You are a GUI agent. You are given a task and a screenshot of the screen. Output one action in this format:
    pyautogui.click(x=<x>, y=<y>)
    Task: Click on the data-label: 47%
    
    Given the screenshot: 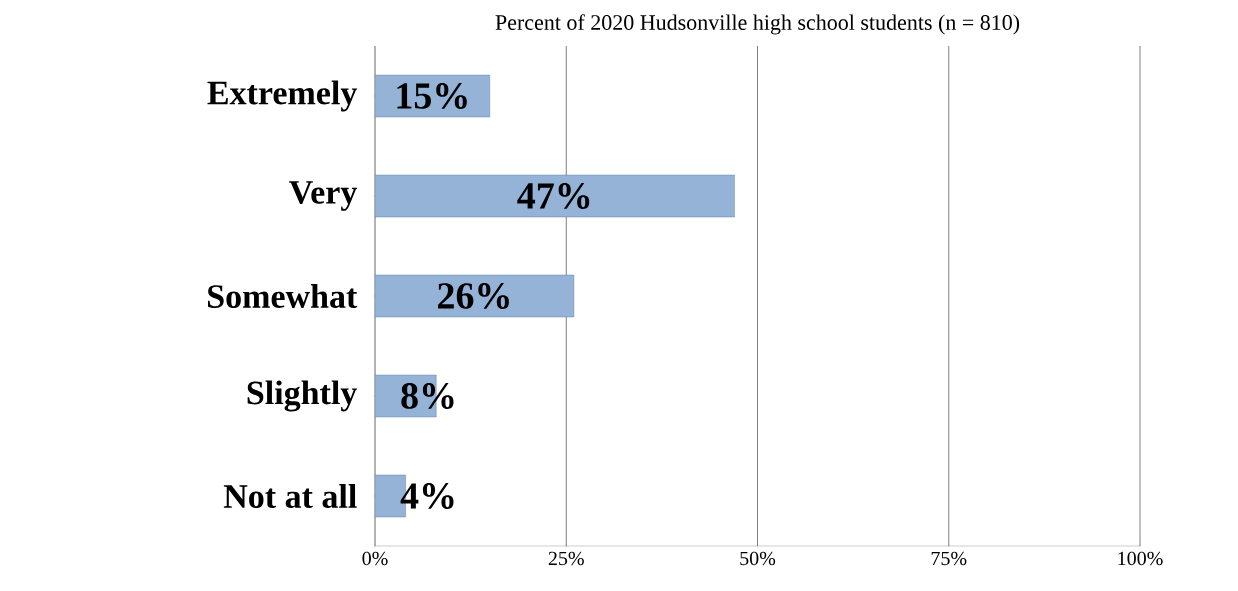 What is the action you would take?
    pyautogui.click(x=553, y=196)
    